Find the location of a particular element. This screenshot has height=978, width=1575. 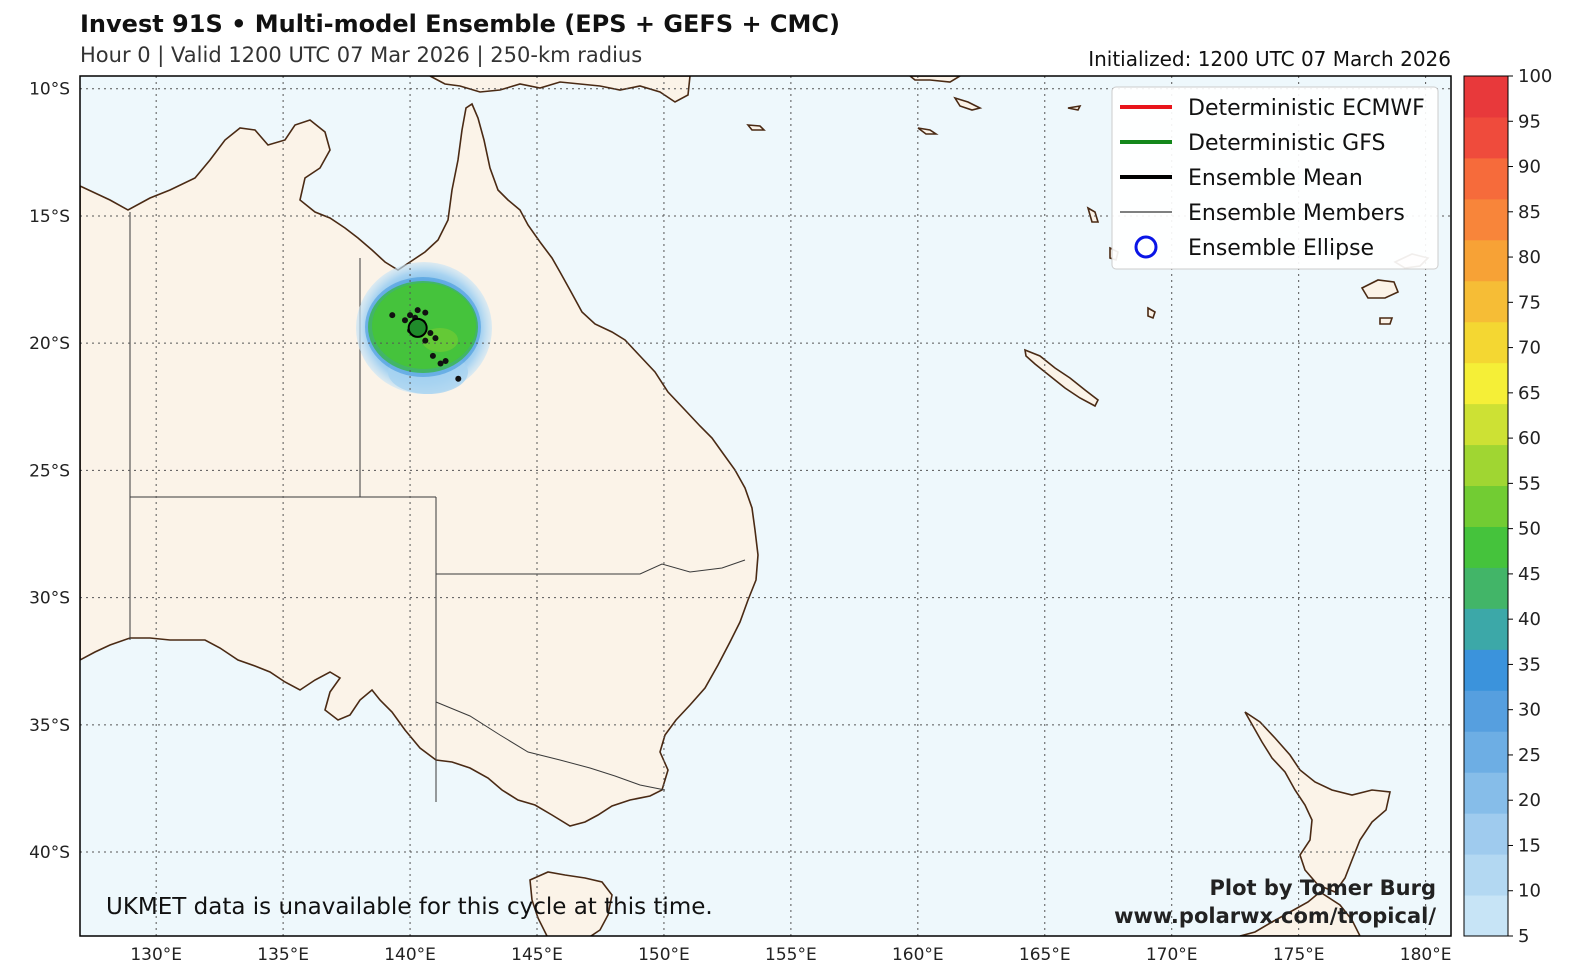

colorbar-tick-label: 95 is located at coordinates (1529, 121).